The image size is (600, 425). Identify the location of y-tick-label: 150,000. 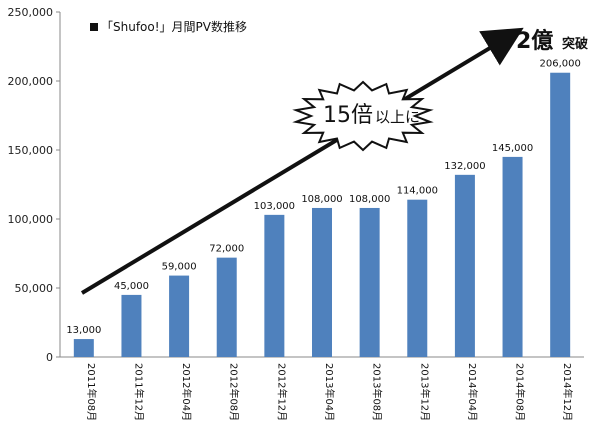
(31, 150).